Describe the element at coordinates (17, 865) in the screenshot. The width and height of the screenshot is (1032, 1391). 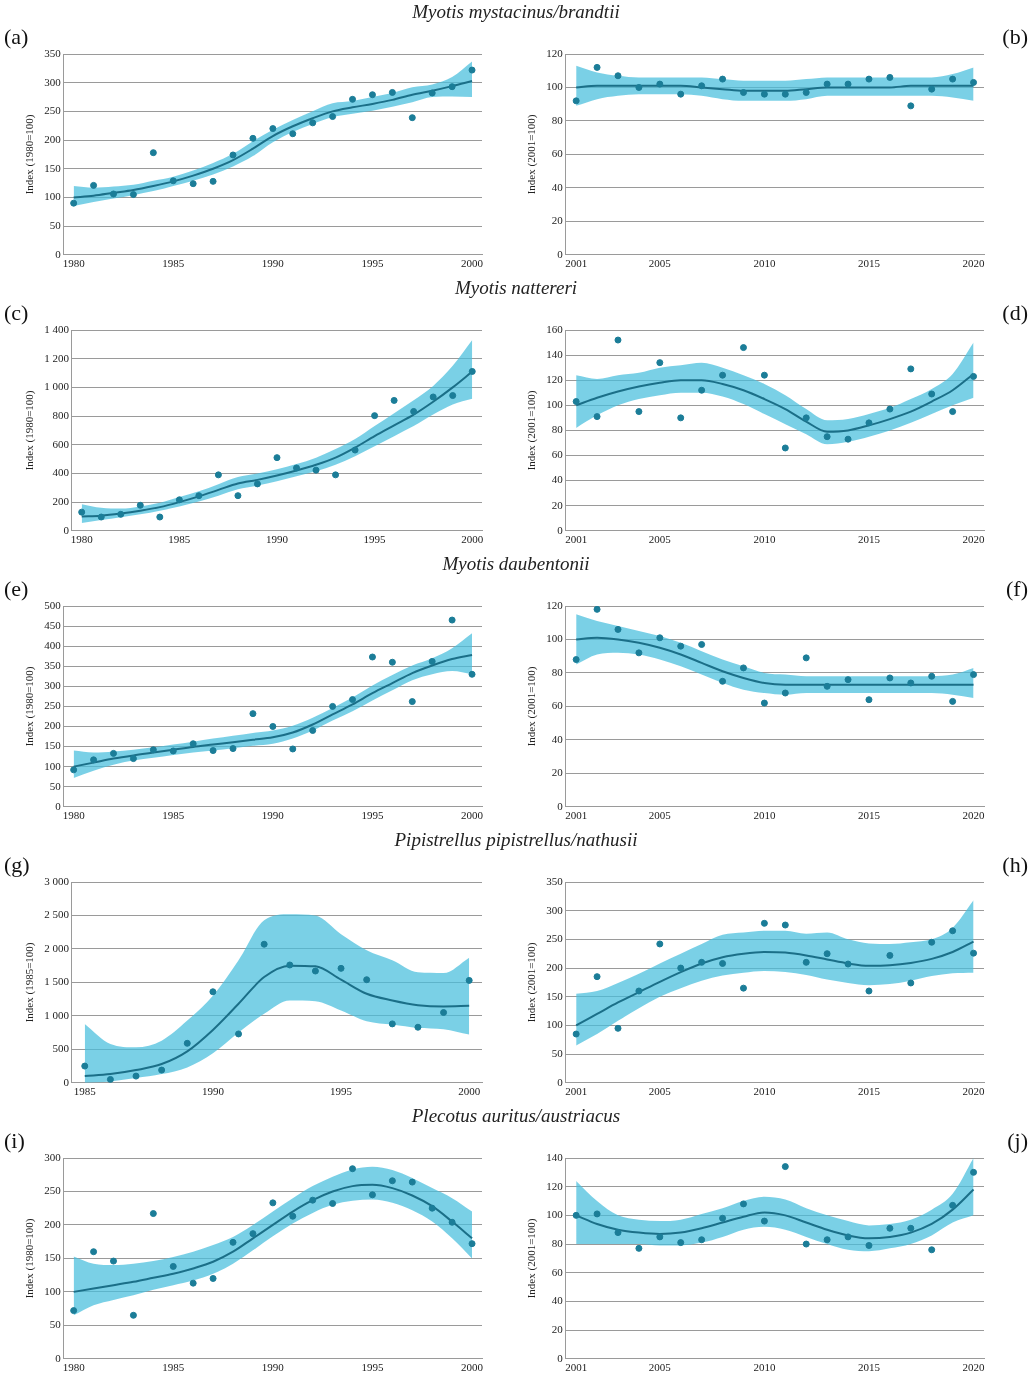
I see `text: (g)` at that location.